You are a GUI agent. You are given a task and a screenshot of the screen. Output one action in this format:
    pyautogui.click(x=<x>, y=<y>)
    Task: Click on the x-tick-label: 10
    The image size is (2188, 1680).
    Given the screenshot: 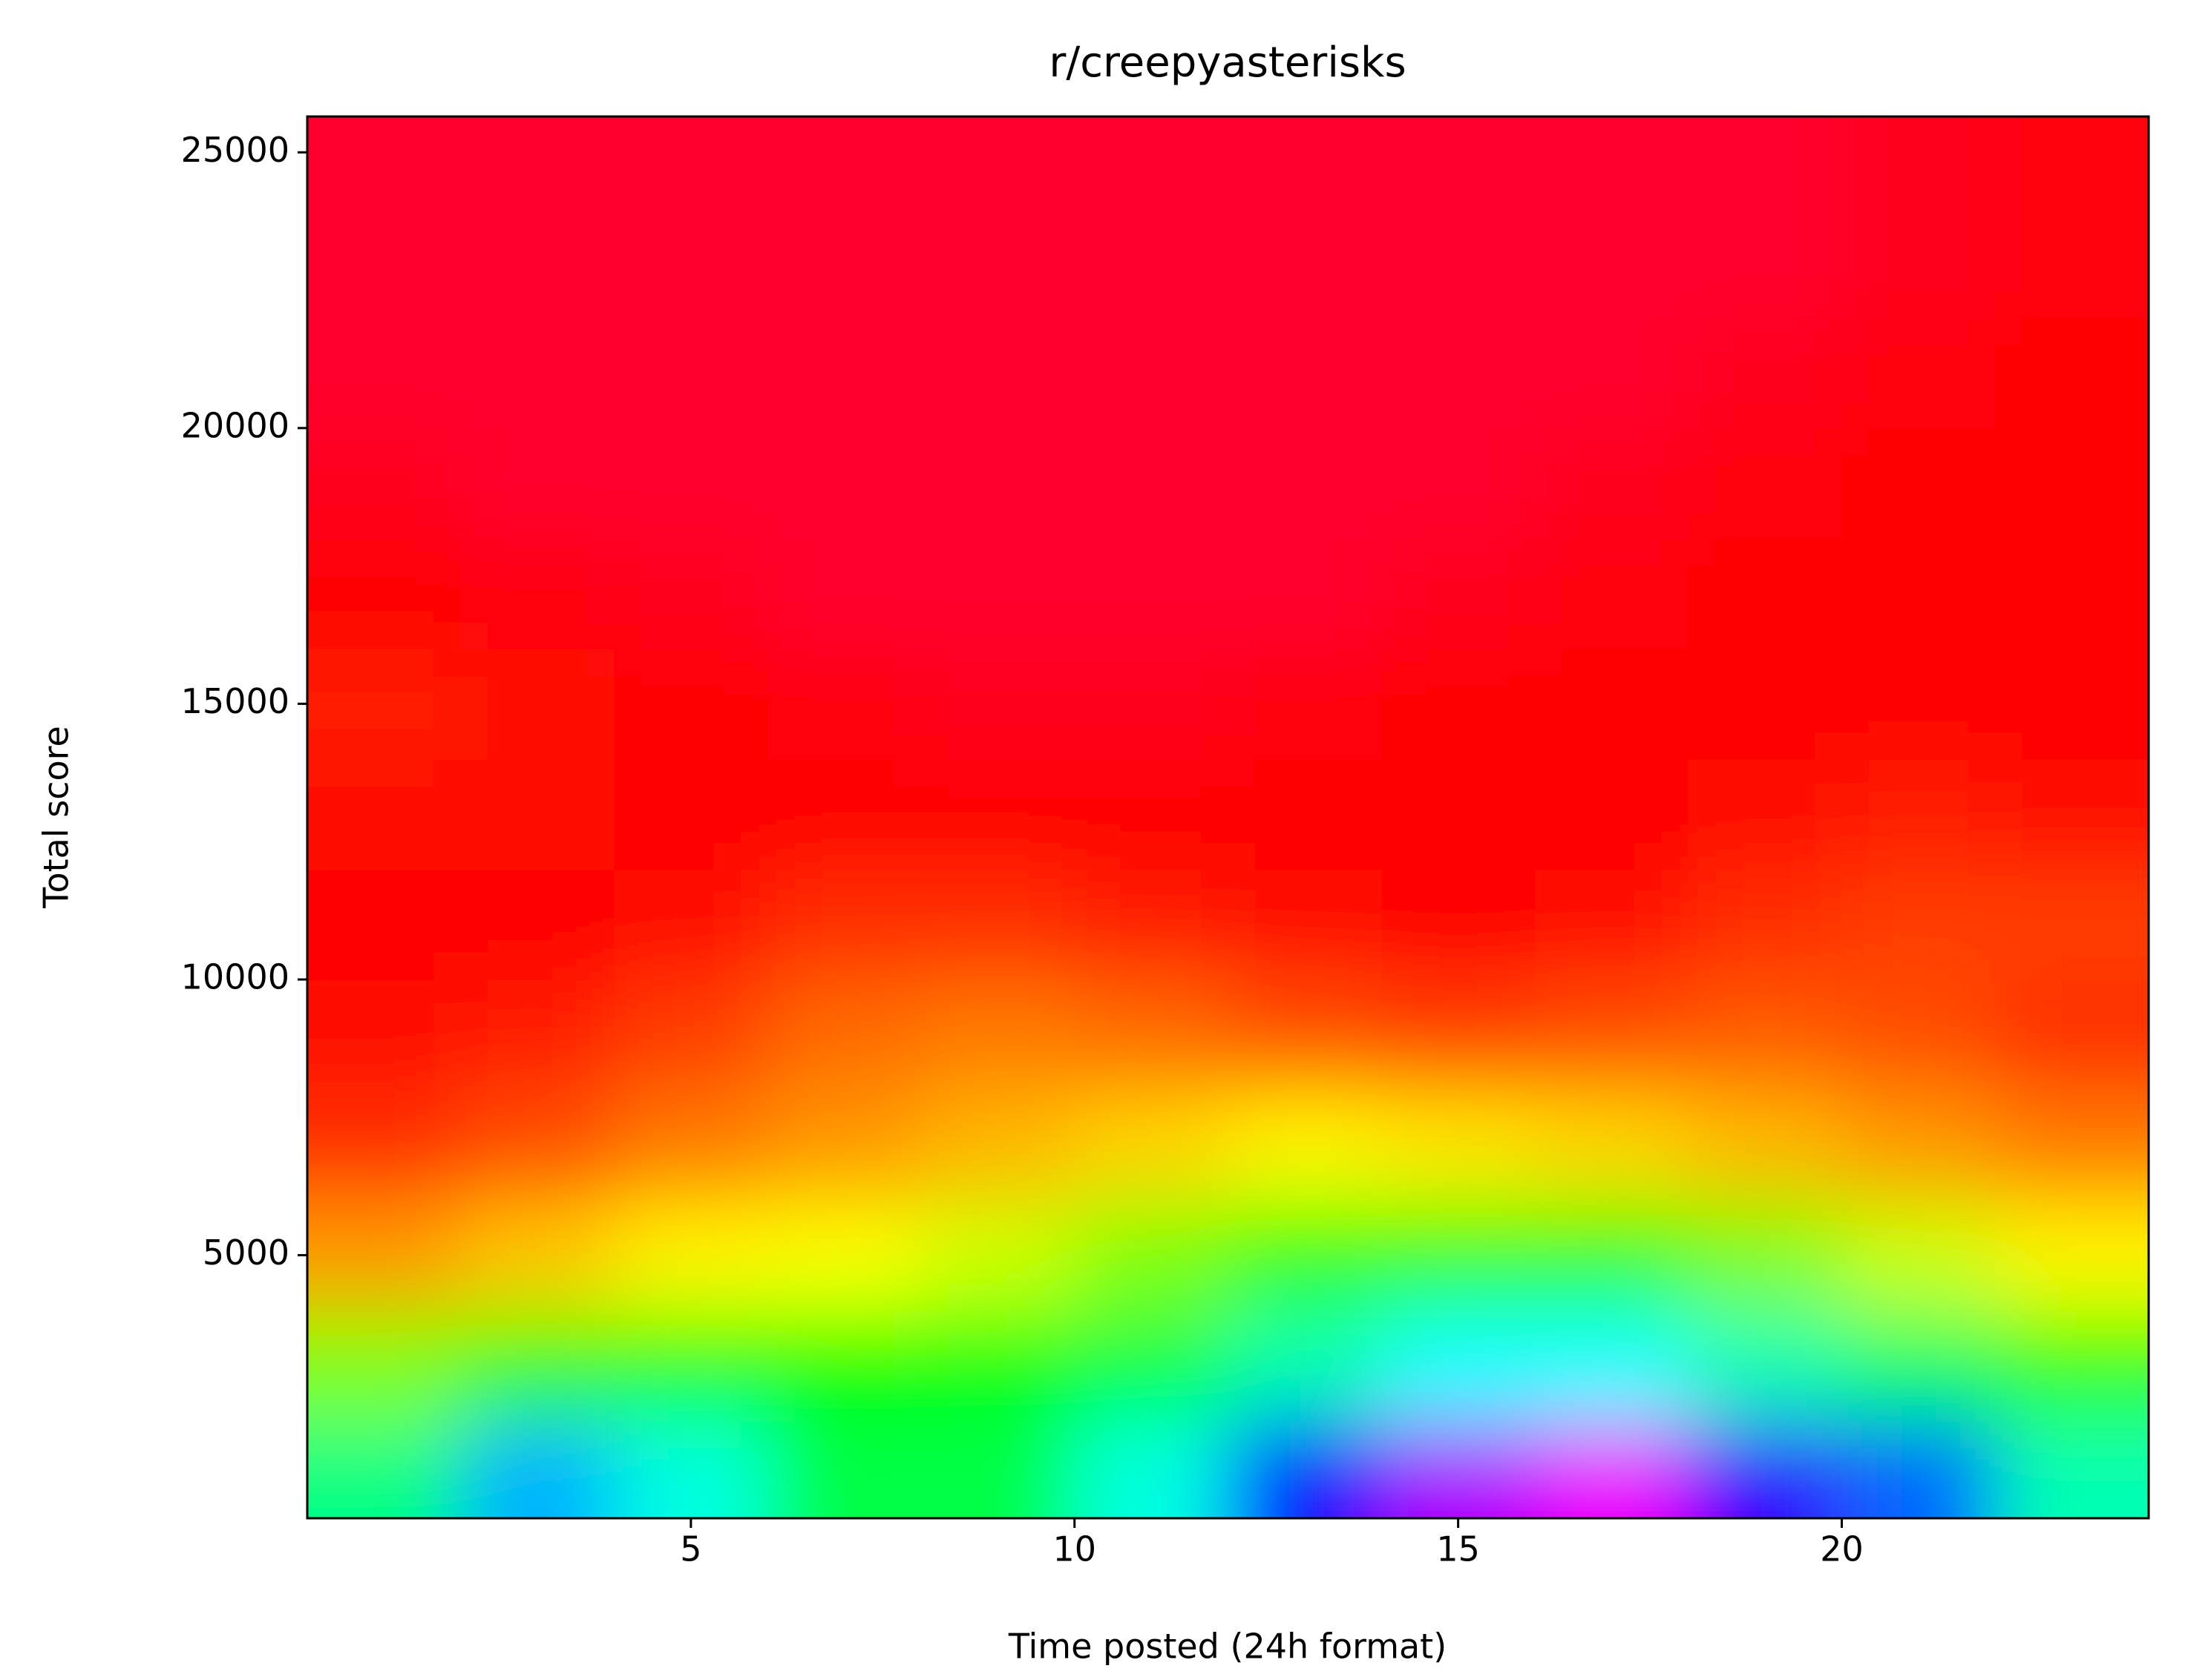 What is the action you would take?
    pyautogui.click(x=1074, y=1549)
    